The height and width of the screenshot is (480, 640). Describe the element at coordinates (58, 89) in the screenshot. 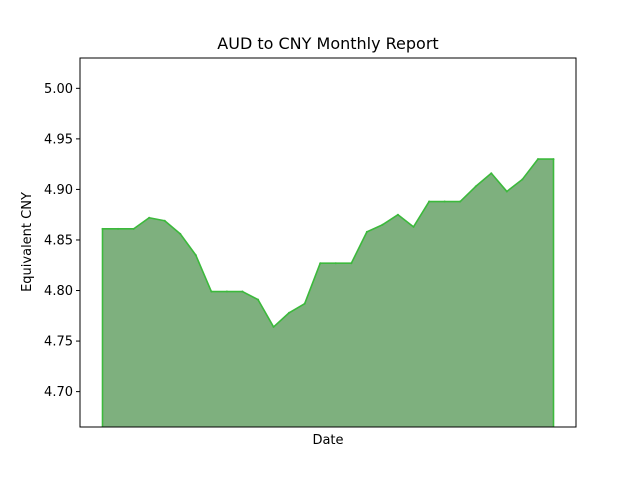

I see `y-tick-label: 5.00` at that location.